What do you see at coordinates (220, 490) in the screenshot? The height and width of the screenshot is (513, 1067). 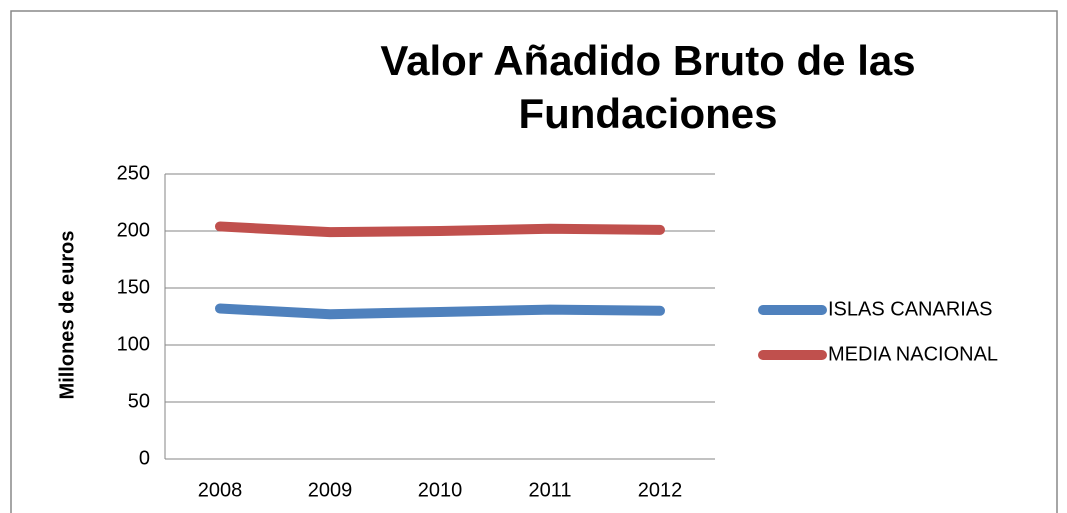 I see `x-tick-label: 2008` at bounding box center [220, 490].